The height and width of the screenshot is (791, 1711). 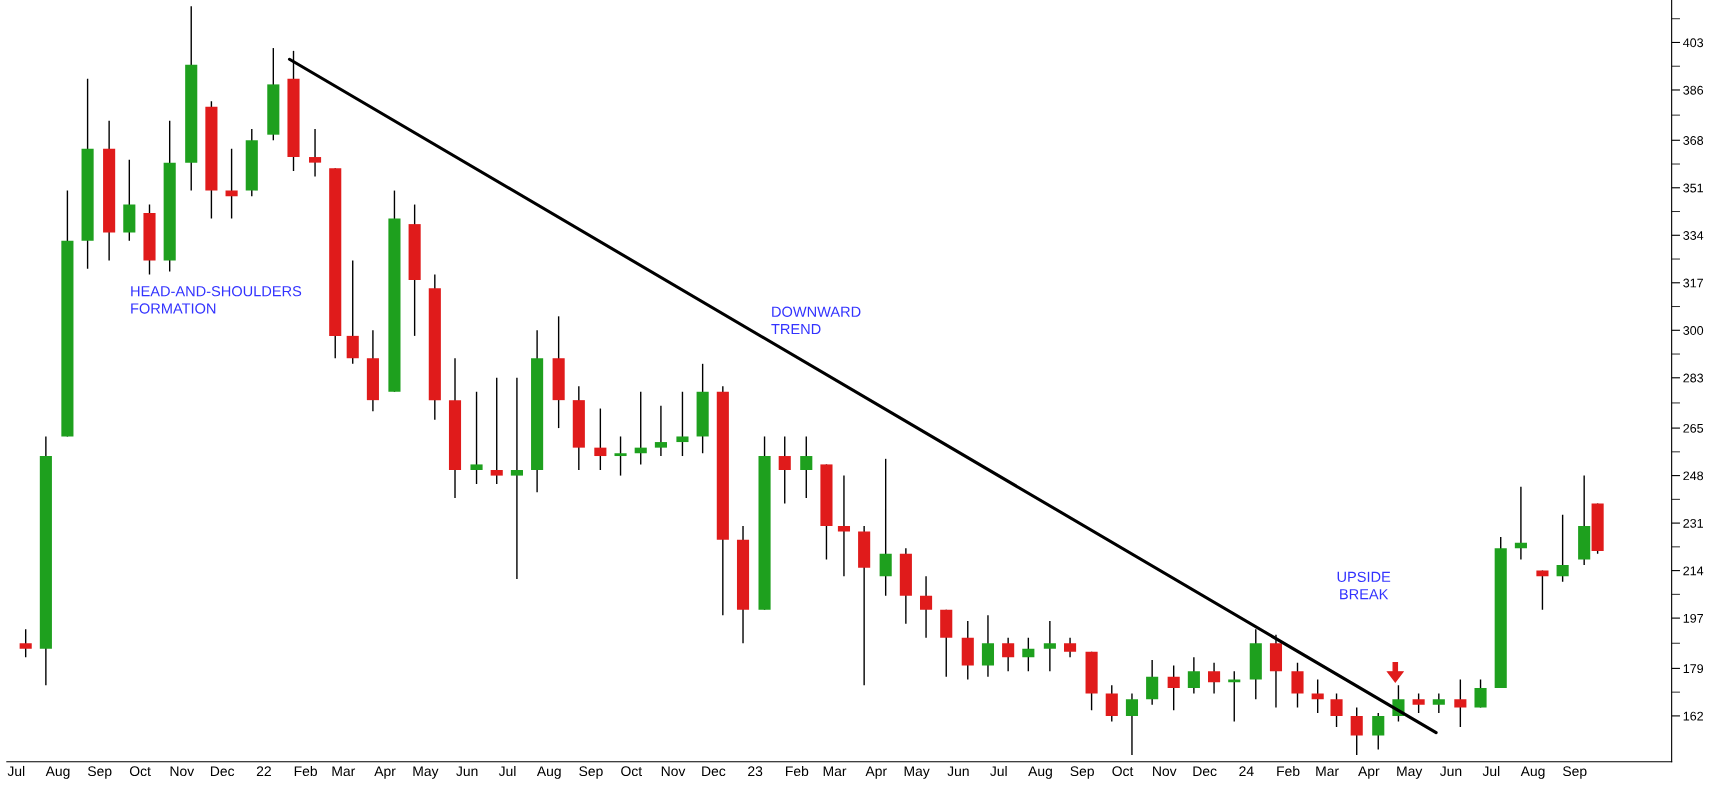 What do you see at coordinates (1693, 523) in the screenshot?
I see `y-tick-label: 231` at bounding box center [1693, 523].